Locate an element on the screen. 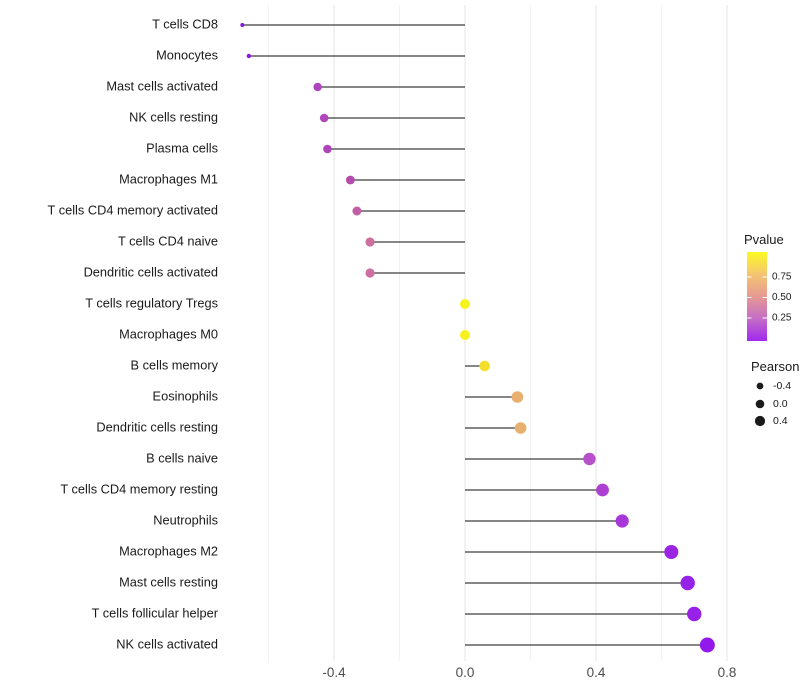  row-label: T cells CD4 memory resting is located at coordinates (139, 488).